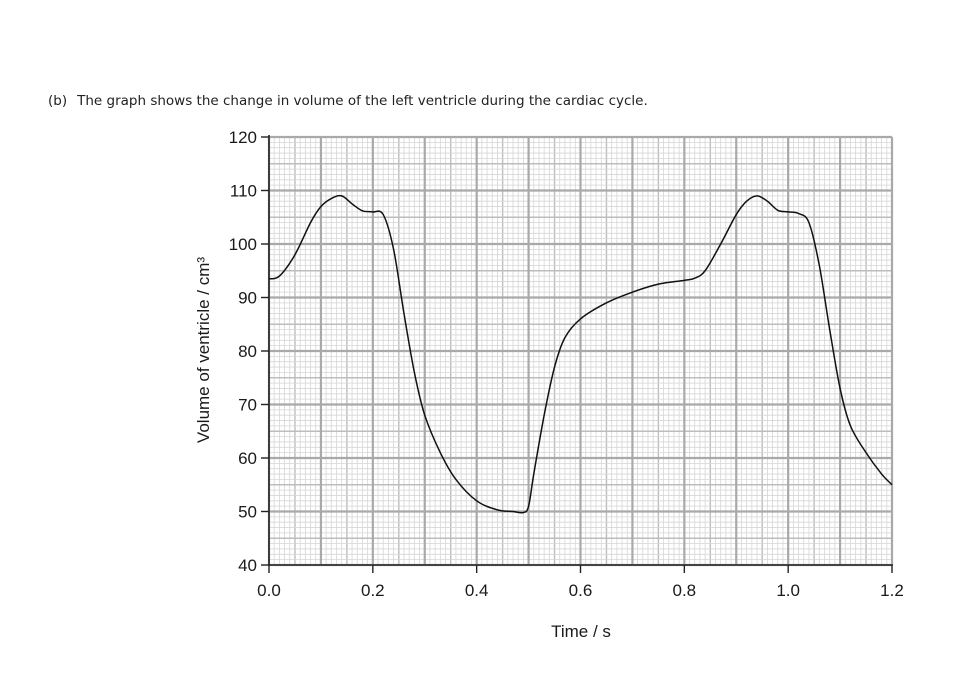  What do you see at coordinates (788, 590) in the screenshot?
I see `x-tick-label: 1.0` at bounding box center [788, 590].